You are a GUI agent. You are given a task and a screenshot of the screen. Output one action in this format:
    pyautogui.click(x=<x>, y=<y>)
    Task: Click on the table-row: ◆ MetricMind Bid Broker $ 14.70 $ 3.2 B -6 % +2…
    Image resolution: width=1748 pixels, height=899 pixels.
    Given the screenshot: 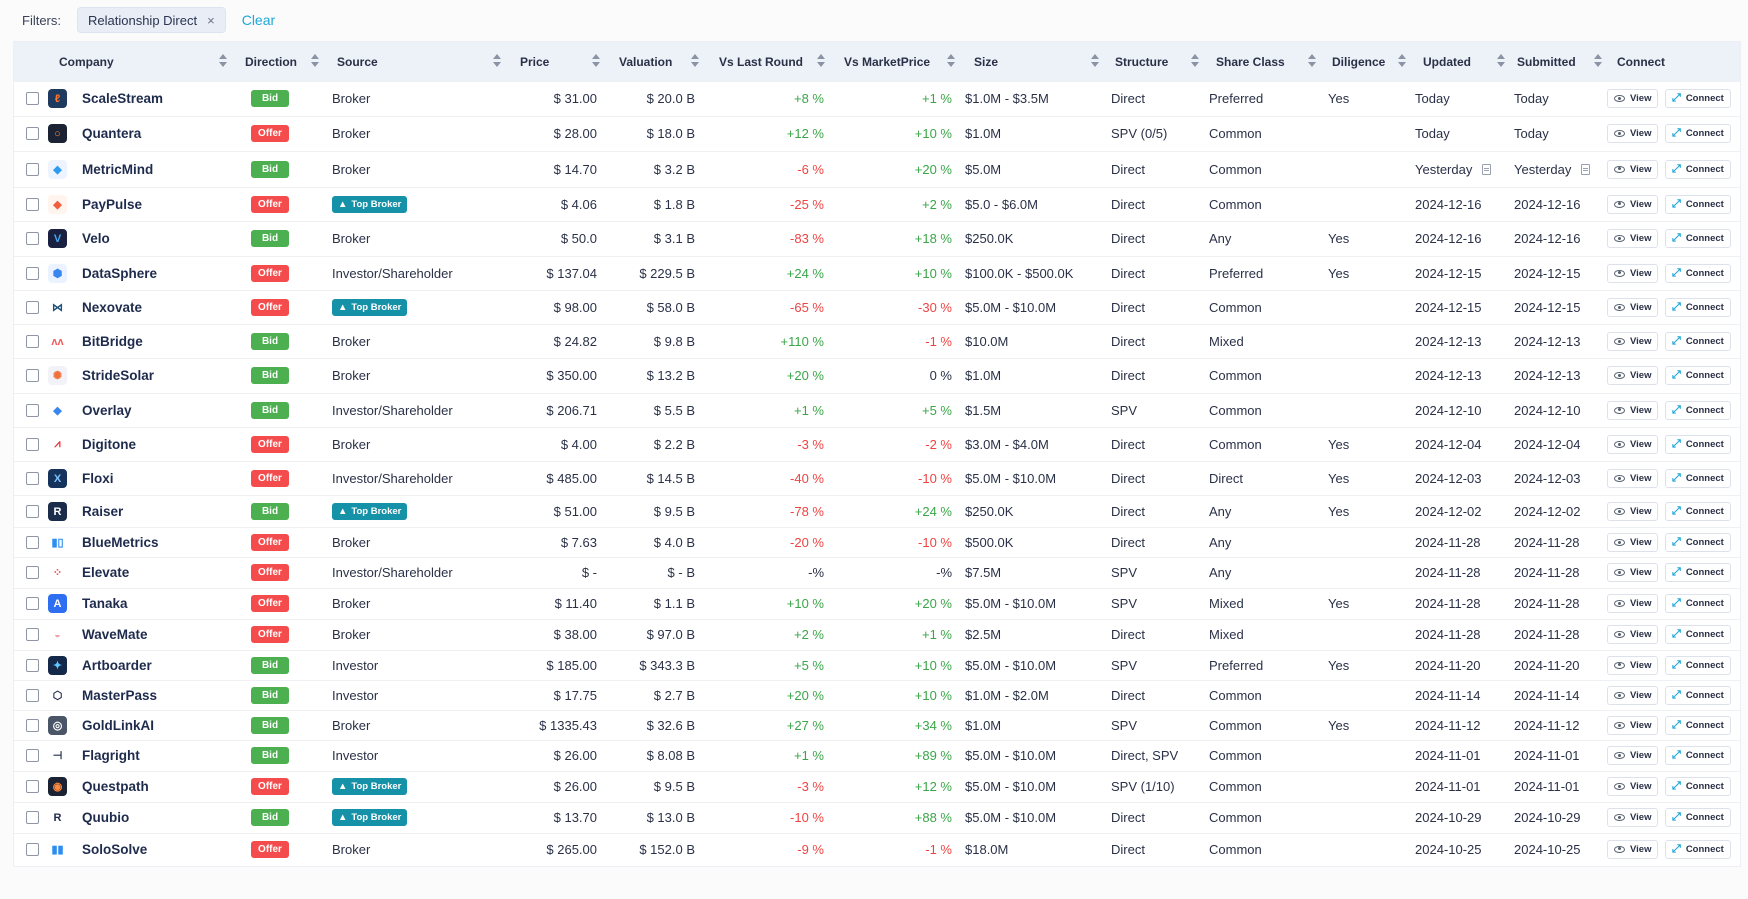 What is the action you would take?
    pyautogui.click(x=877, y=169)
    